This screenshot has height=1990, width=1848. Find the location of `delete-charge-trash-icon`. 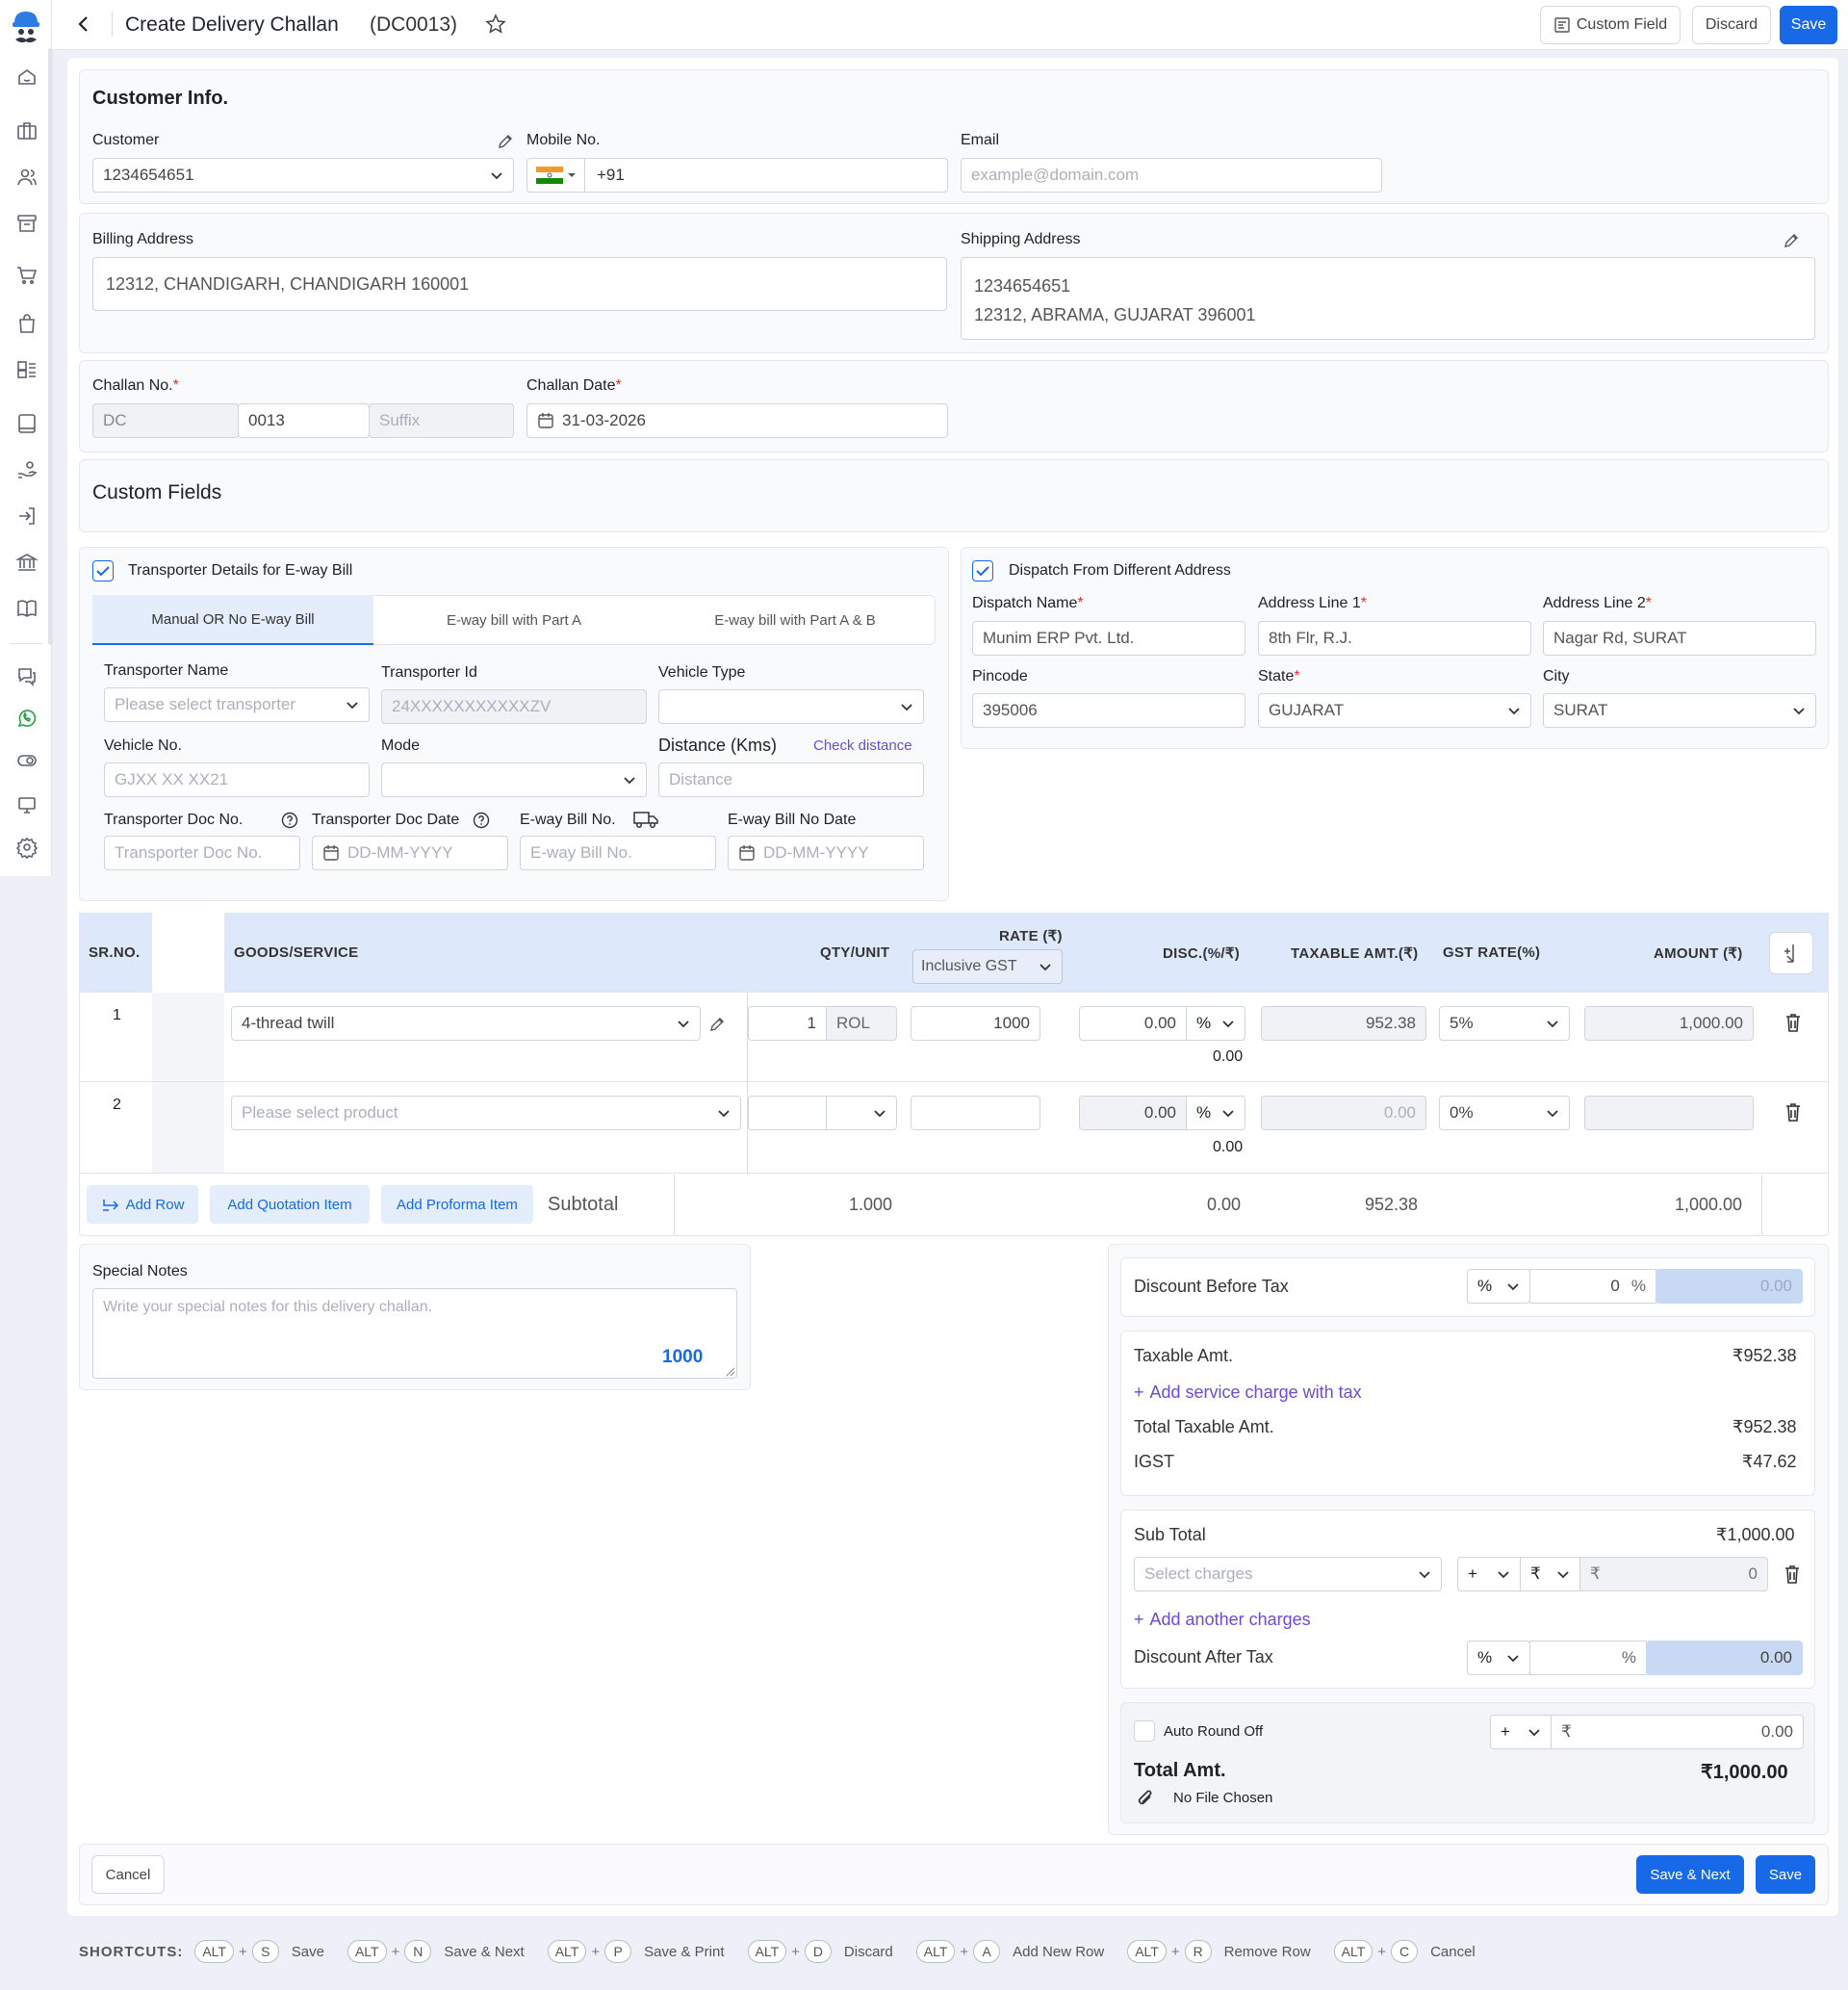

delete-charge-trash-icon is located at coordinates (1792, 1575).